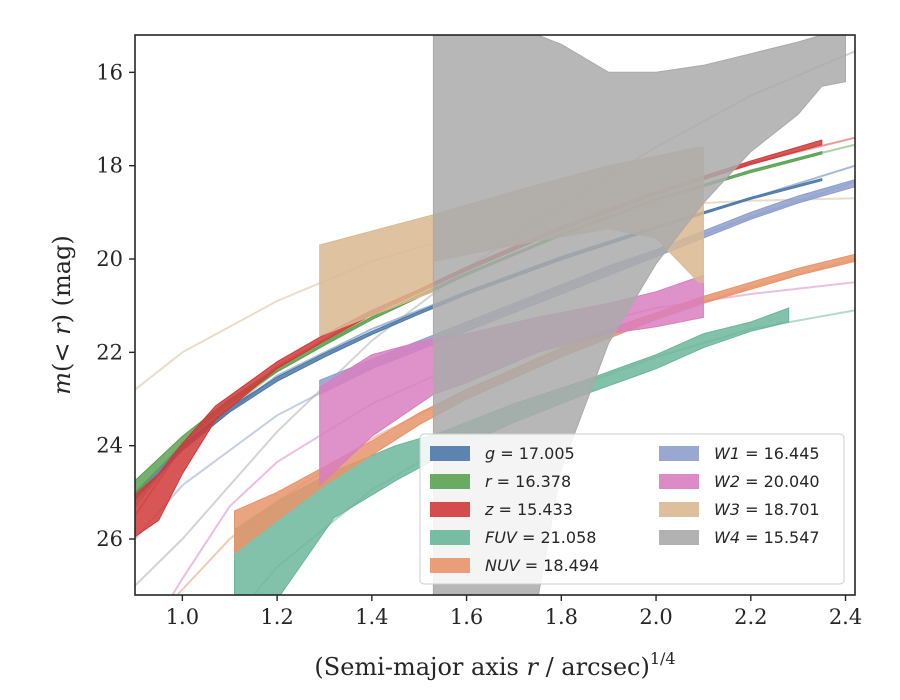 Image resolution: width=900 pixels, height=700 pixels. What do you see at coordinates (466, 617) in the screenshot?
I see `x-tick-label: 1.6` at bounding box center [466, 617].